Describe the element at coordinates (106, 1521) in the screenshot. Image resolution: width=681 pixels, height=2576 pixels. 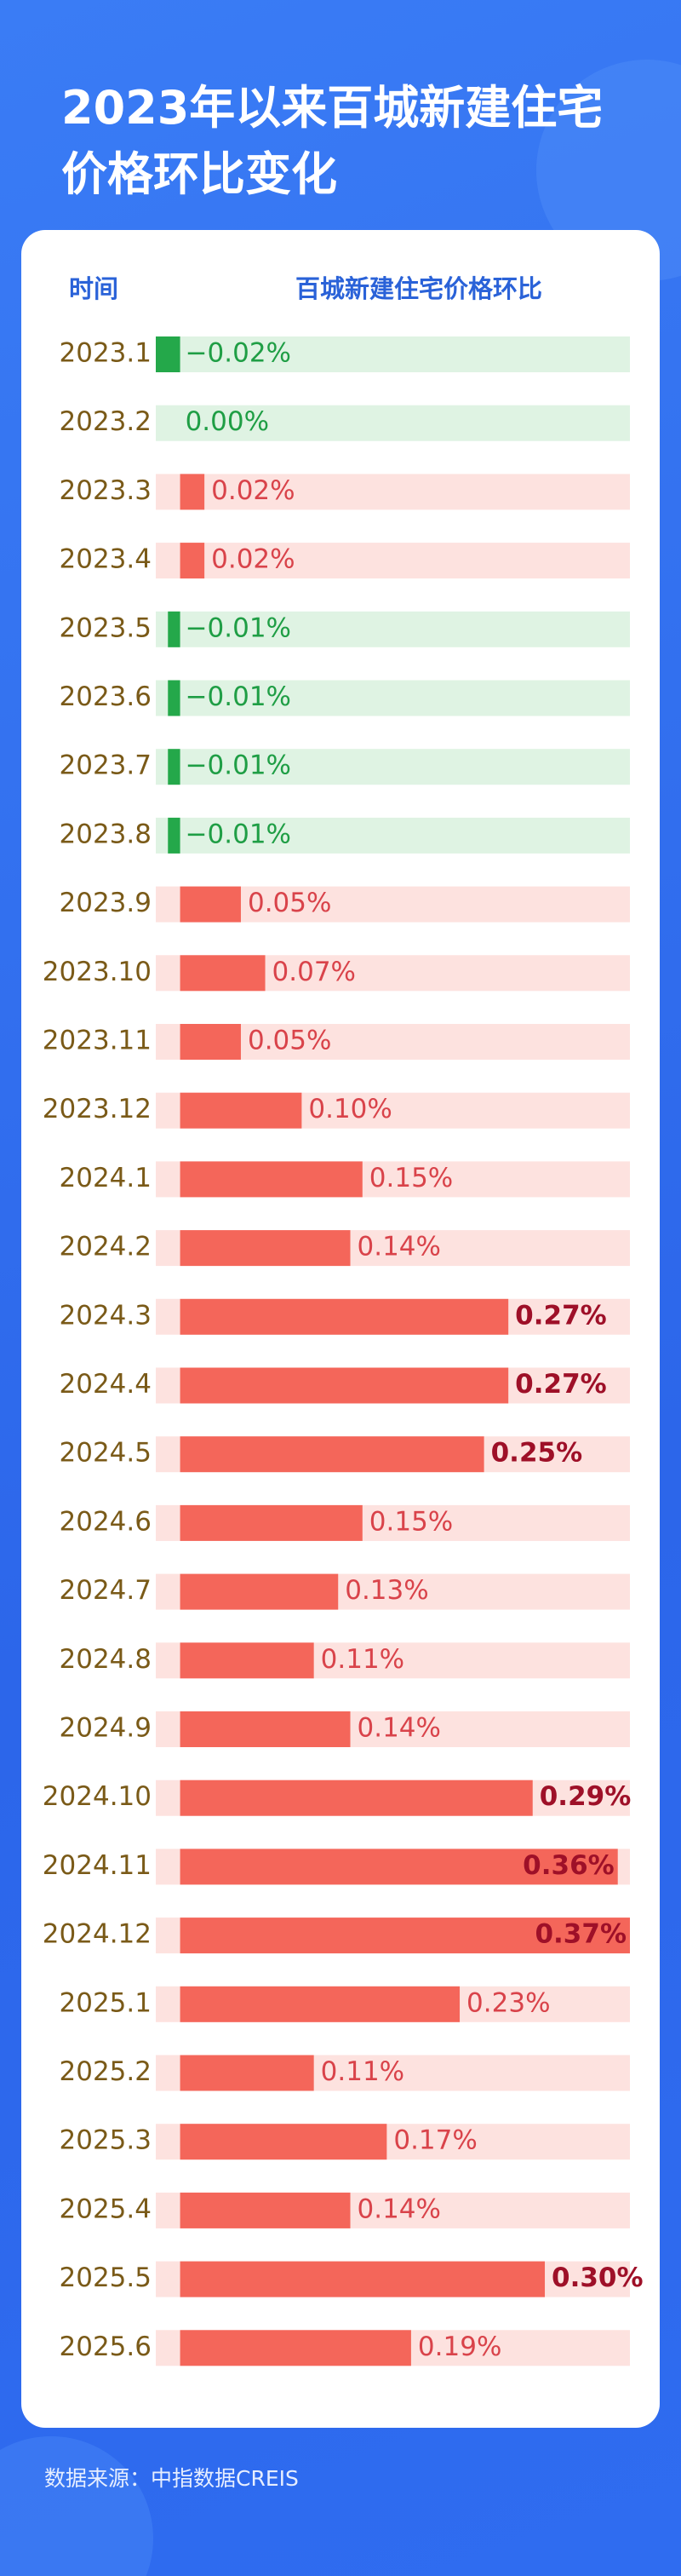
I see `y-tick-label: 2024.6` at that location.